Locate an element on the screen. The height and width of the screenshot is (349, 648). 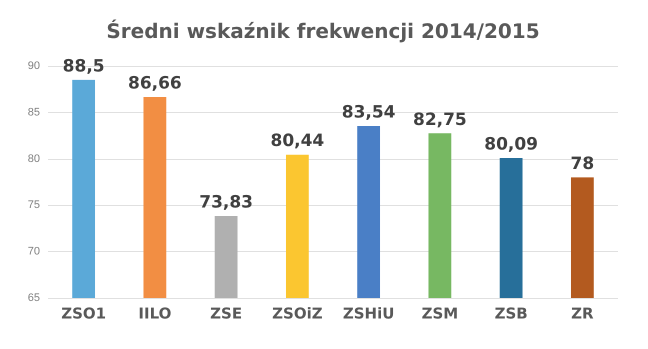
data-label: 80,09 is located at coordinates (511, 144).